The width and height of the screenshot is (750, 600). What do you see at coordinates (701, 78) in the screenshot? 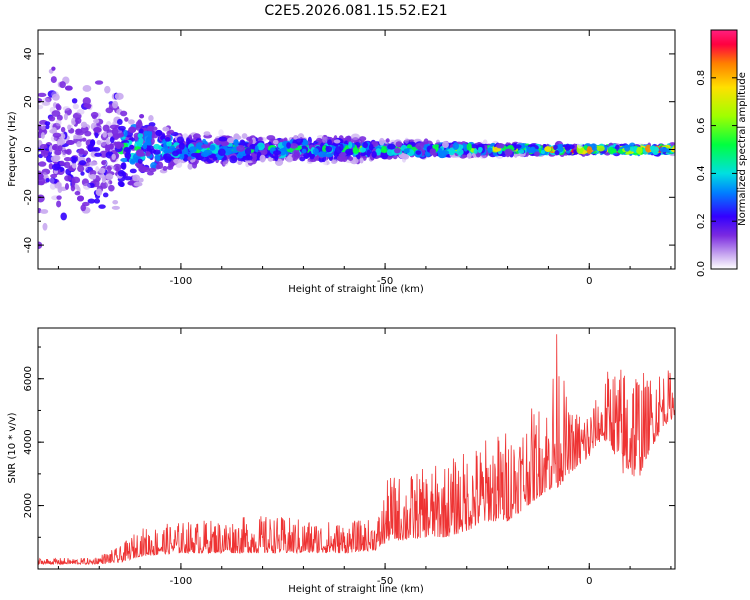
I see `colorbar-tick-label: 0.8` at bounding box center [701, 78].